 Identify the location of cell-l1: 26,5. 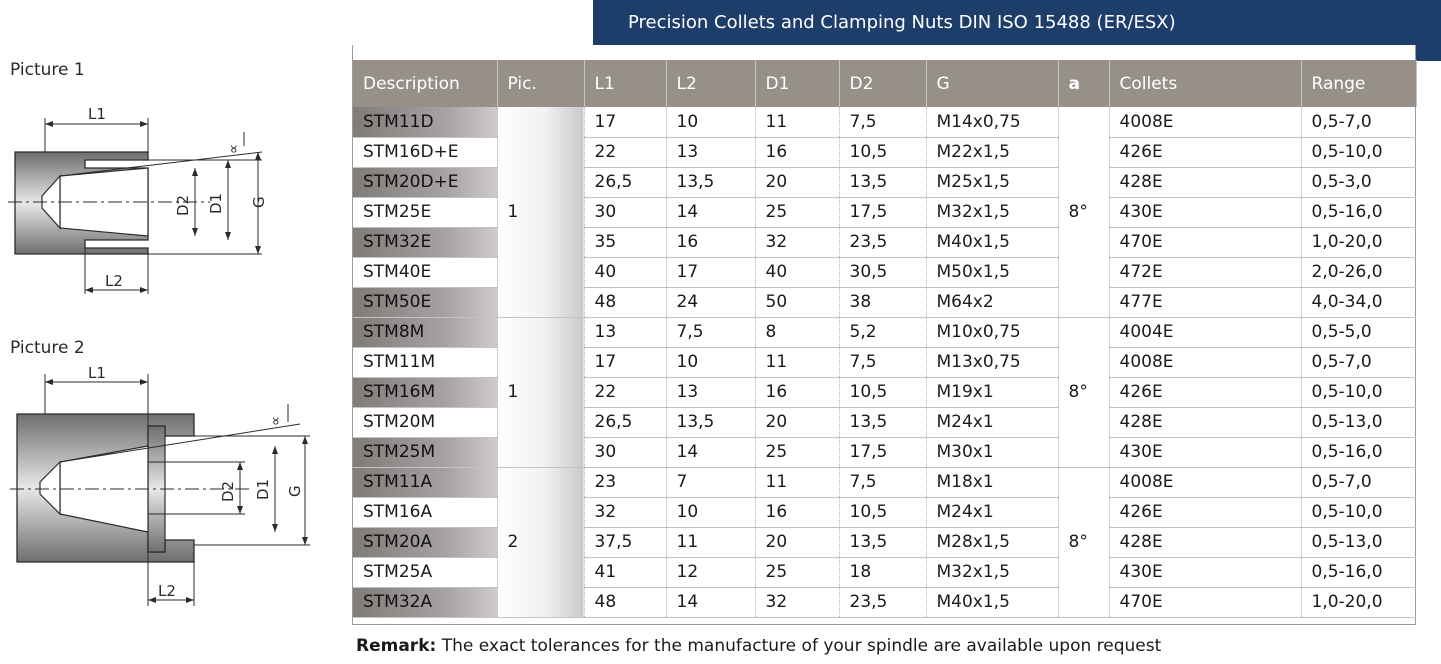
(625, 422).